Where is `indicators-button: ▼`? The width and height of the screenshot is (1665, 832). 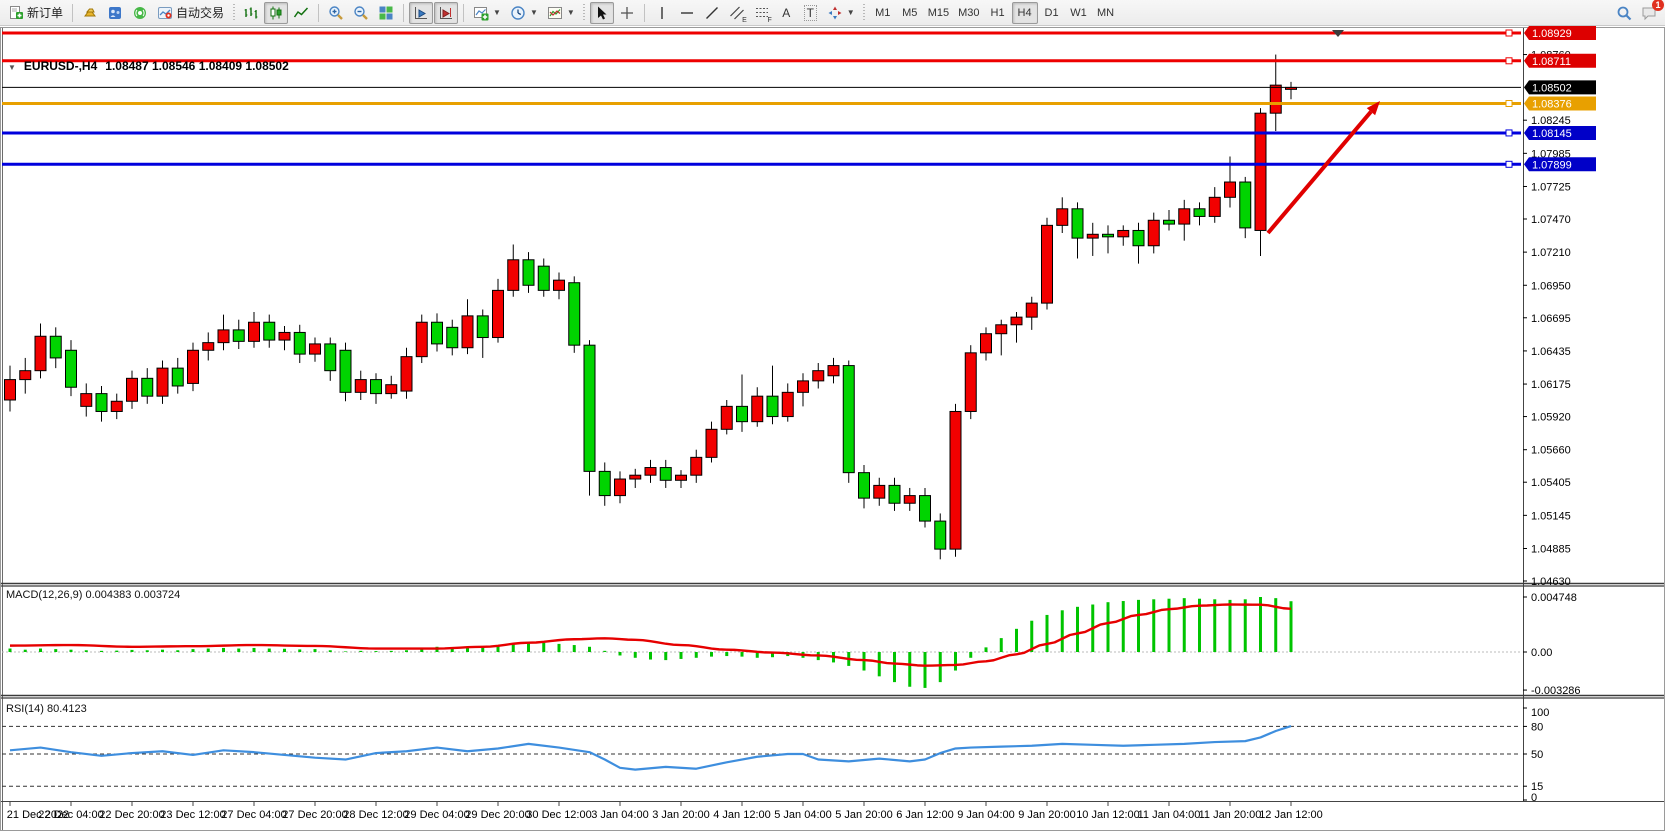
indicators-button: ▼ is located at coordinates (487, 13).